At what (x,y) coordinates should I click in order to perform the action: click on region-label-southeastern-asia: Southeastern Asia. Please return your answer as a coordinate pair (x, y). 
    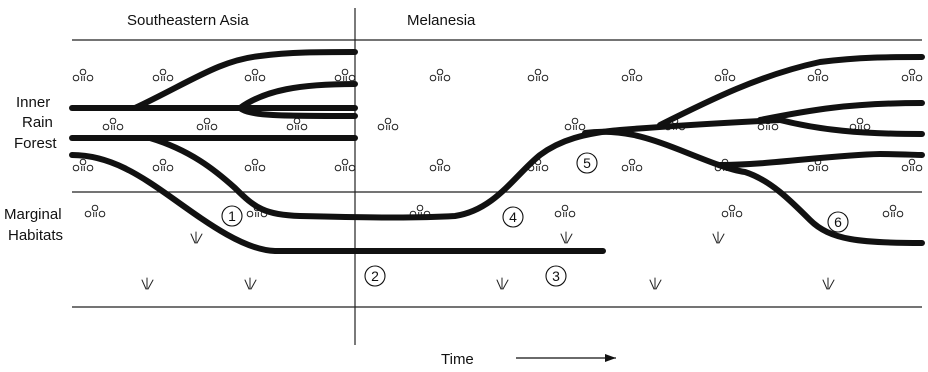
    Looking at the image, I should click on (188, 20).